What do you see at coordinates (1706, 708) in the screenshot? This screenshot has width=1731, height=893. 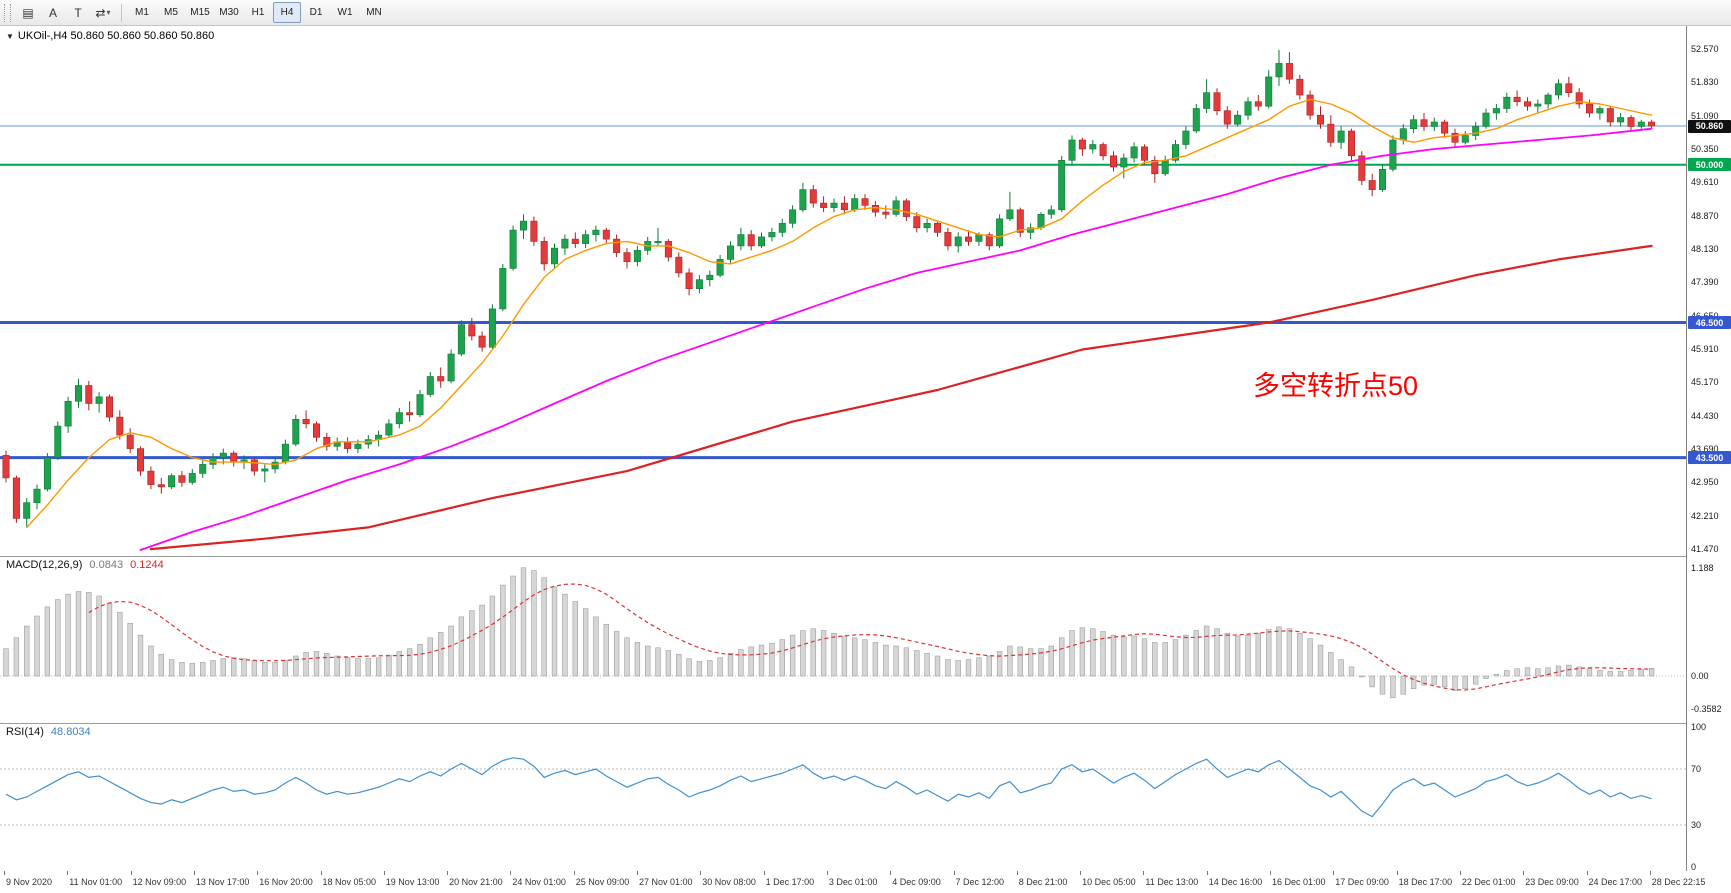 I see `macd-tick-label: -0.3582` at bounding box center [1706, 708].